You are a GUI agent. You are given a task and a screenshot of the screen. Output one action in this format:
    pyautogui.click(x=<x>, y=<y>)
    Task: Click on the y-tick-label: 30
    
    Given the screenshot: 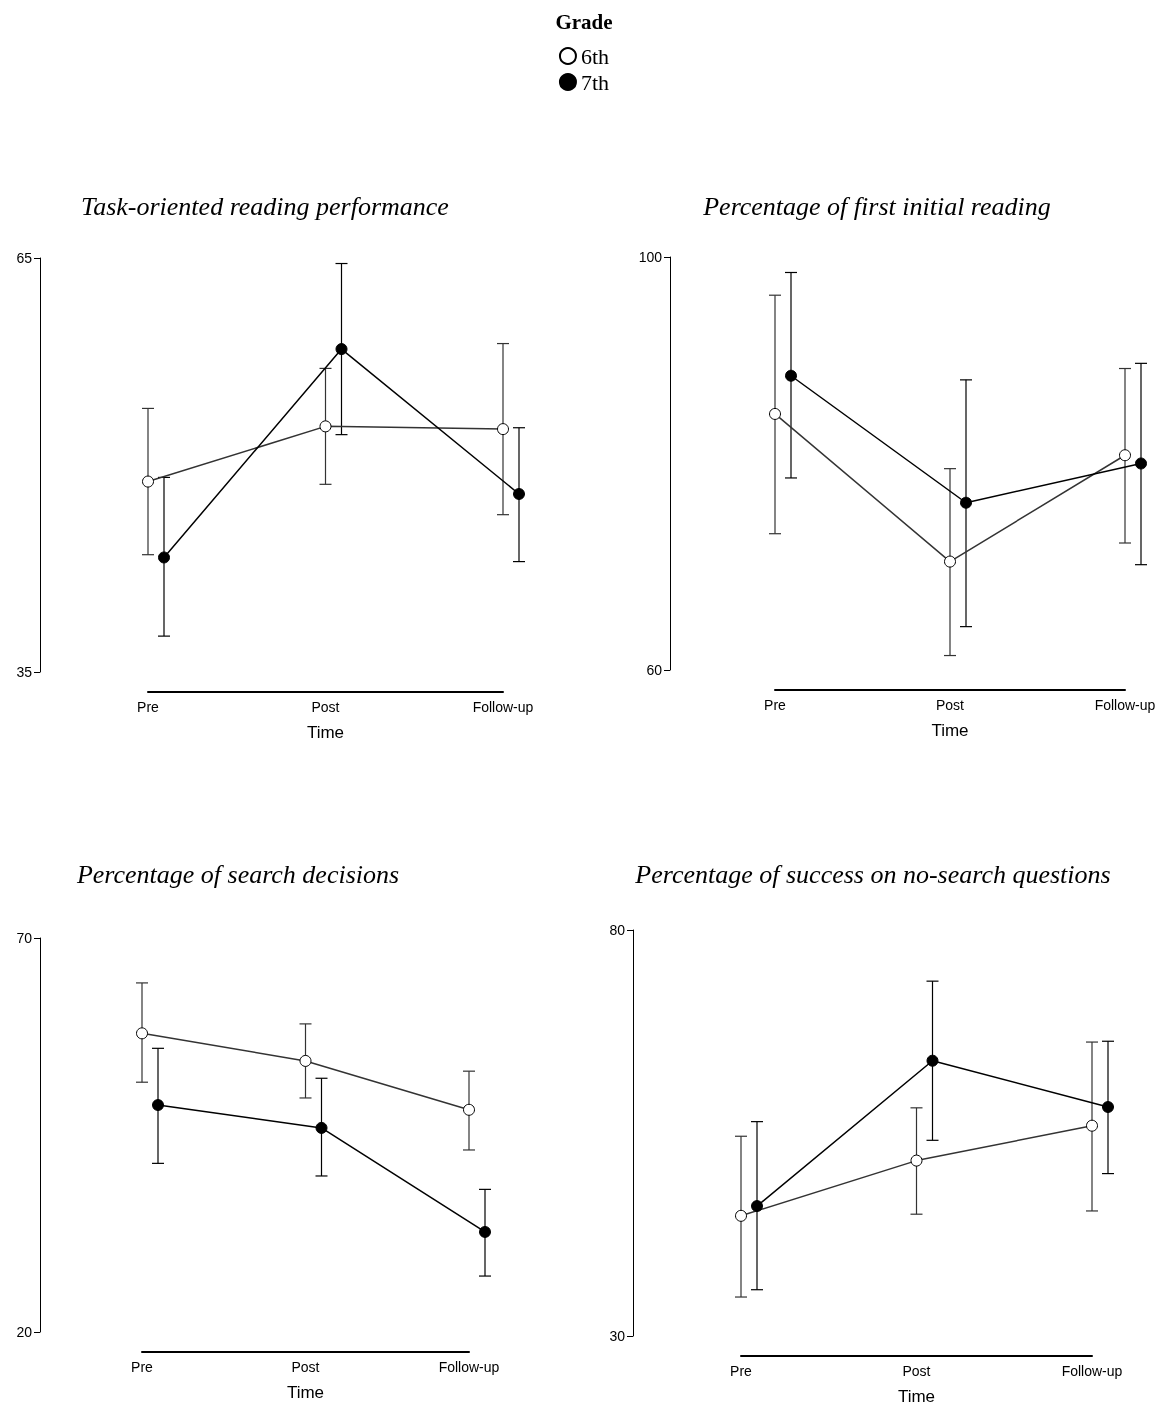 What is the action you would take?
    pyautogui.click(x=617, y=1336)
    